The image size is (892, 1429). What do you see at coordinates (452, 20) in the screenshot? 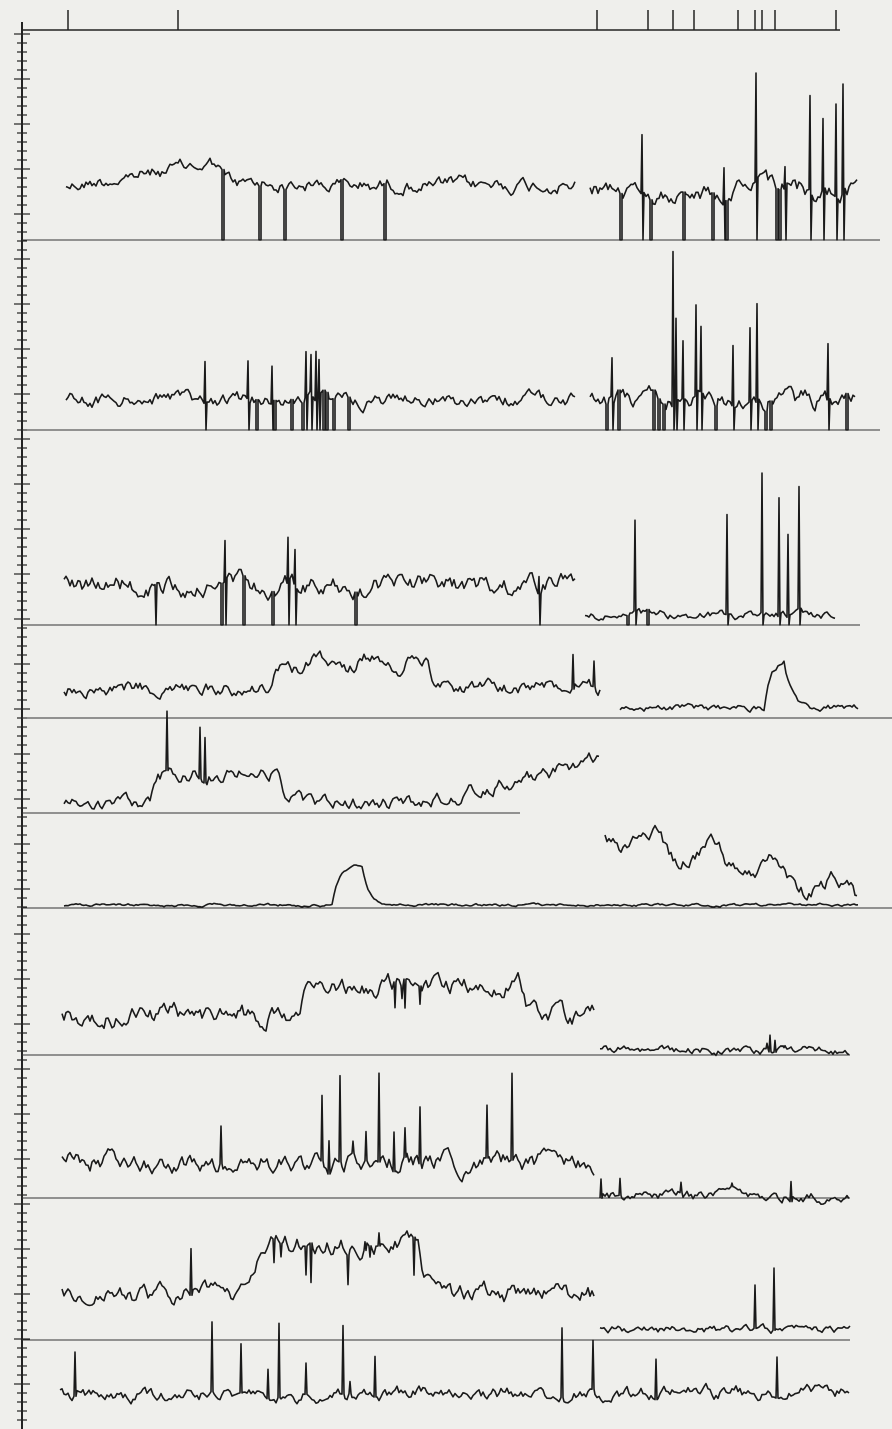
I see `event-markers` at bounding box center [452, 20].